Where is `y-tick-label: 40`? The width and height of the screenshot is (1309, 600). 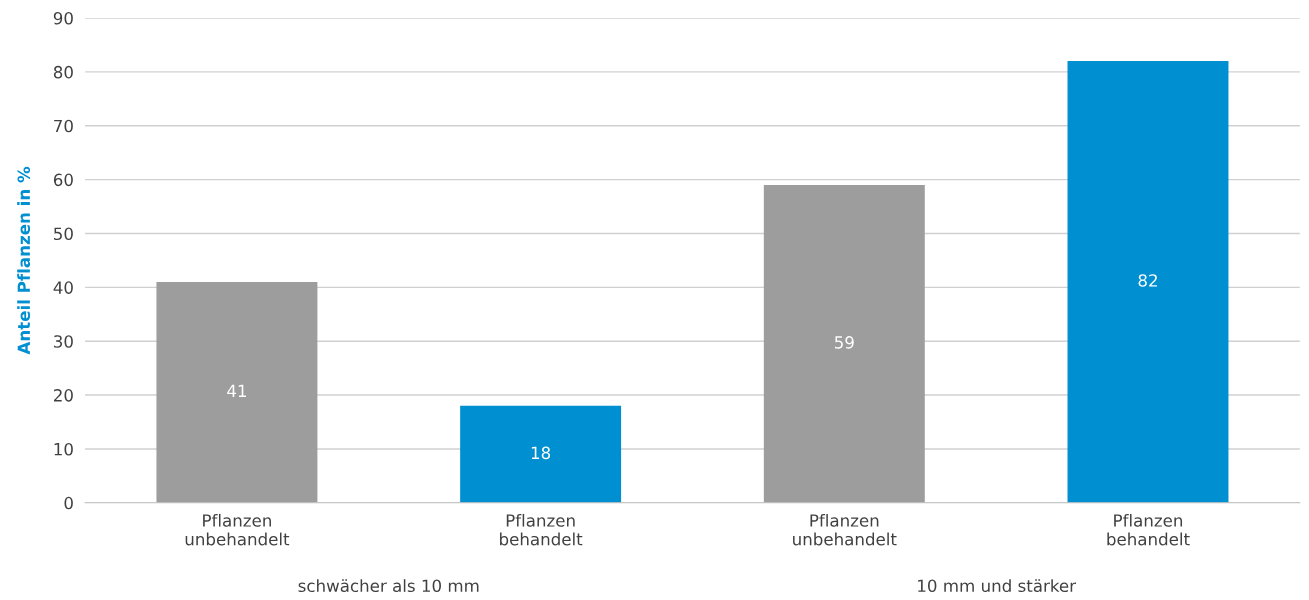
y-tick-label: 40 is located at coordinates (63, 287).